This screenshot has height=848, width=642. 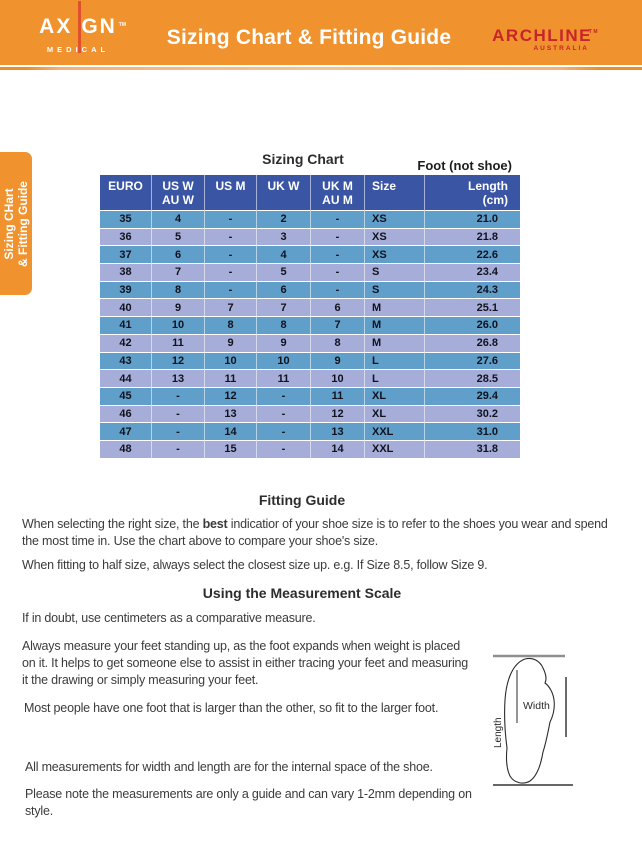 I want to click on table-row: 45-12-11 XL 29.4, so click(x=310, y=396).